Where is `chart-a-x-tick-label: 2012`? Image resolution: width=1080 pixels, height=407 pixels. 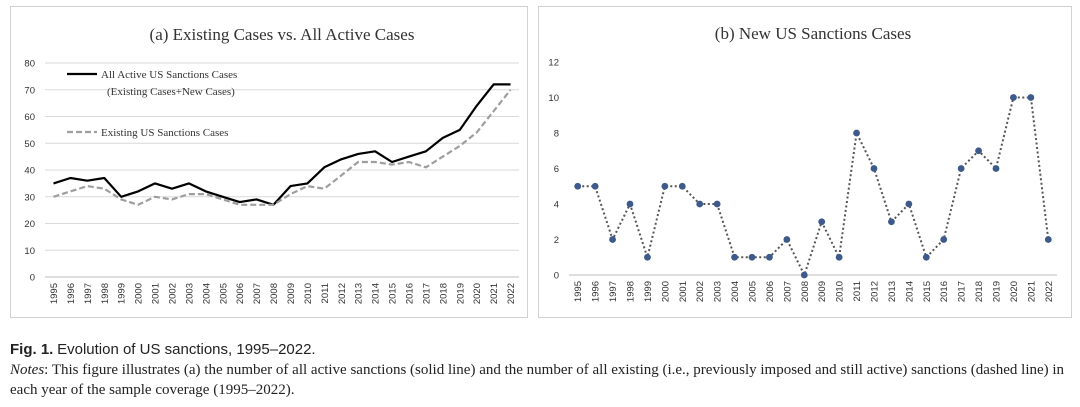
chart-a-x-tick-label: 2012 is located at coordinates (342, 293).